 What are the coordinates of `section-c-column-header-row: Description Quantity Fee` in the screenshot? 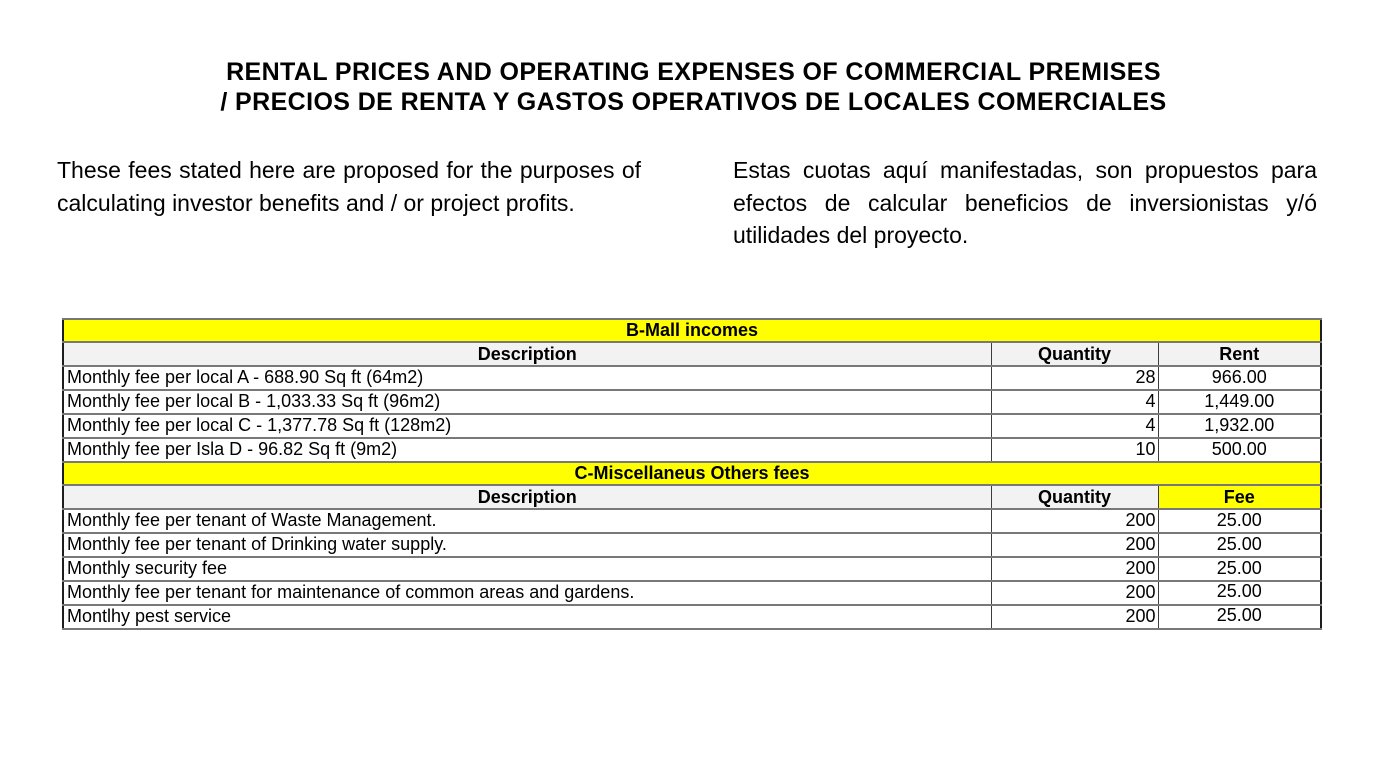 It's located at (692, 497).